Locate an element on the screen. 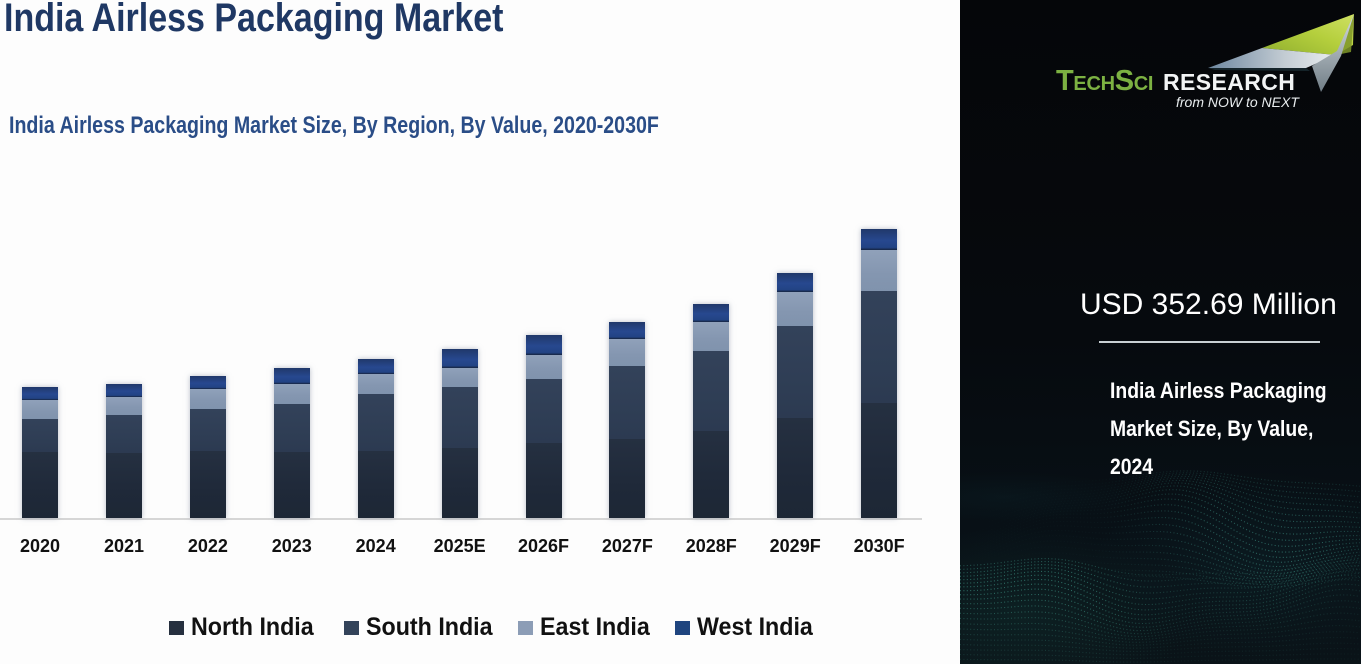  svg-text: RESEARCH is located at coordinates (1229, 82).